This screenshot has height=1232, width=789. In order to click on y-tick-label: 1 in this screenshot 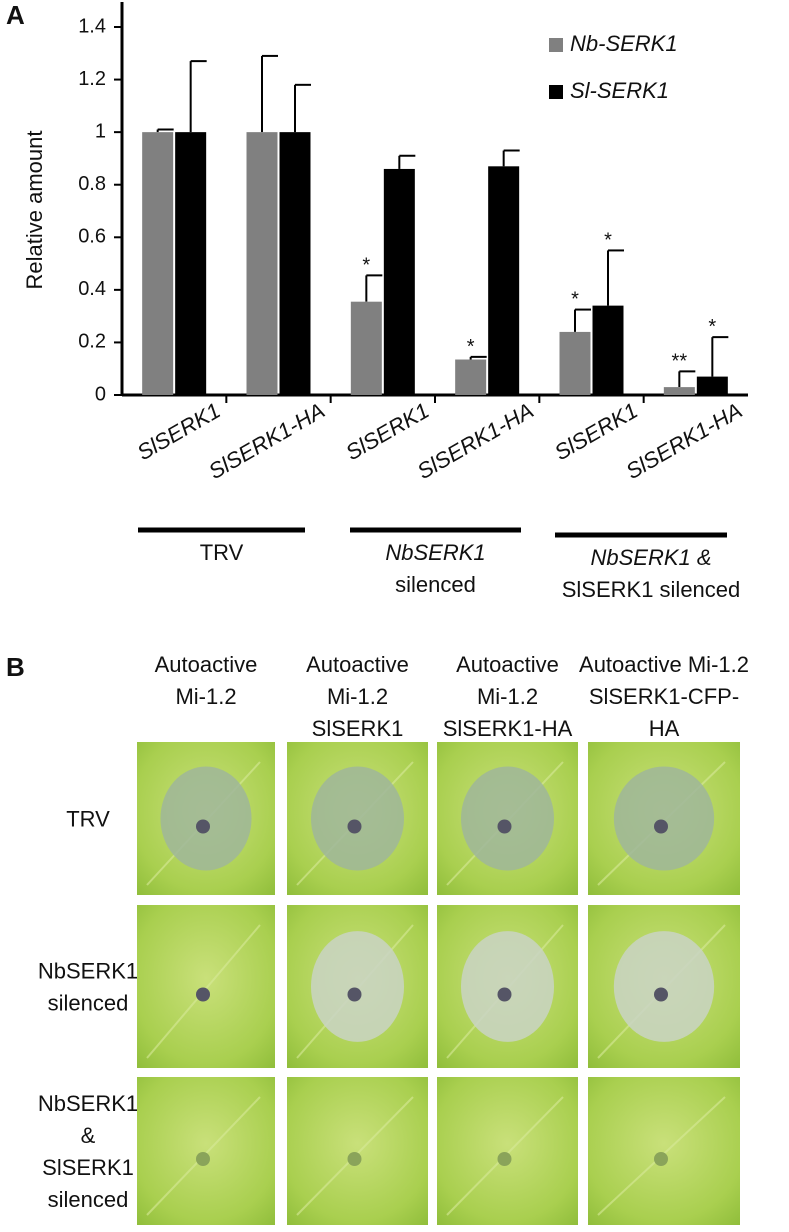, I will do `click(100, 131)`.